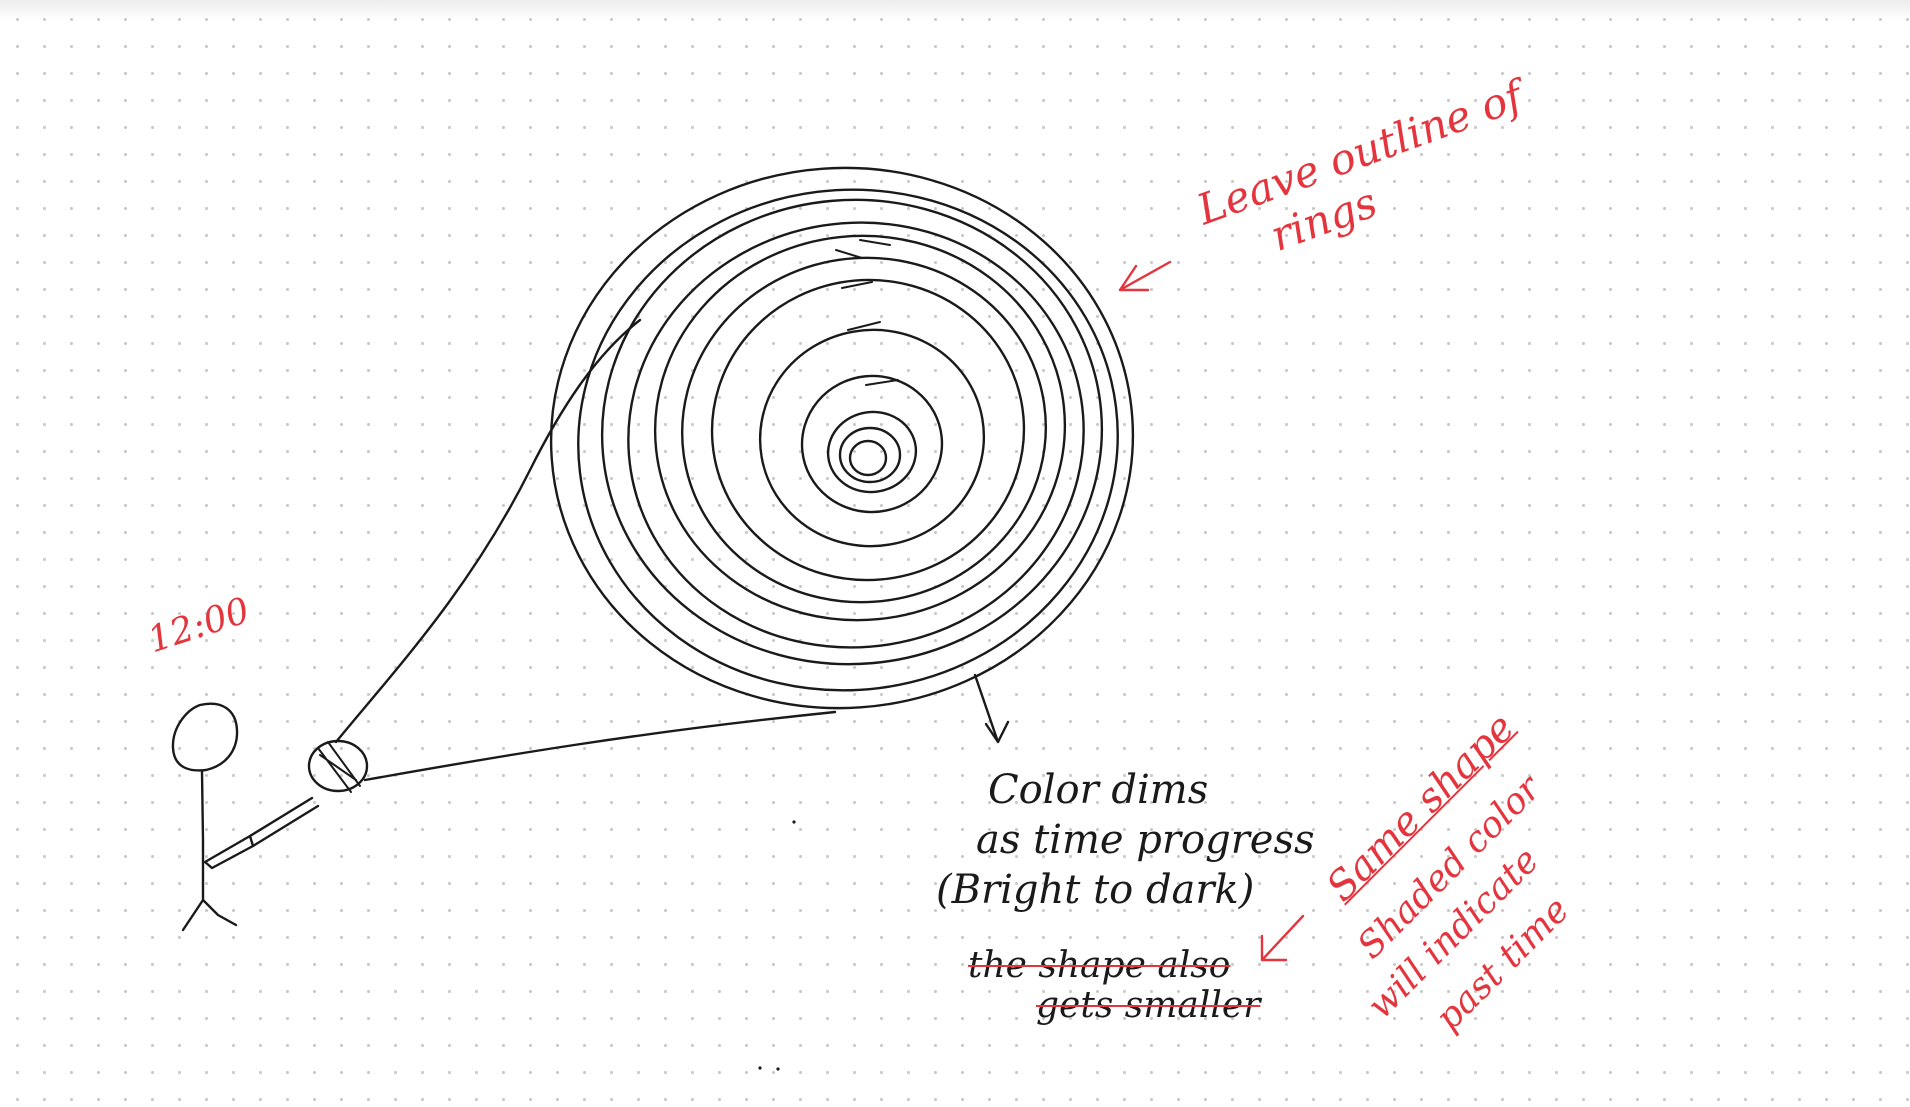 The width and height of the screenshot is (1910, 1107). I want to click on dim-note-line: as time progress, so click(1145, 840).